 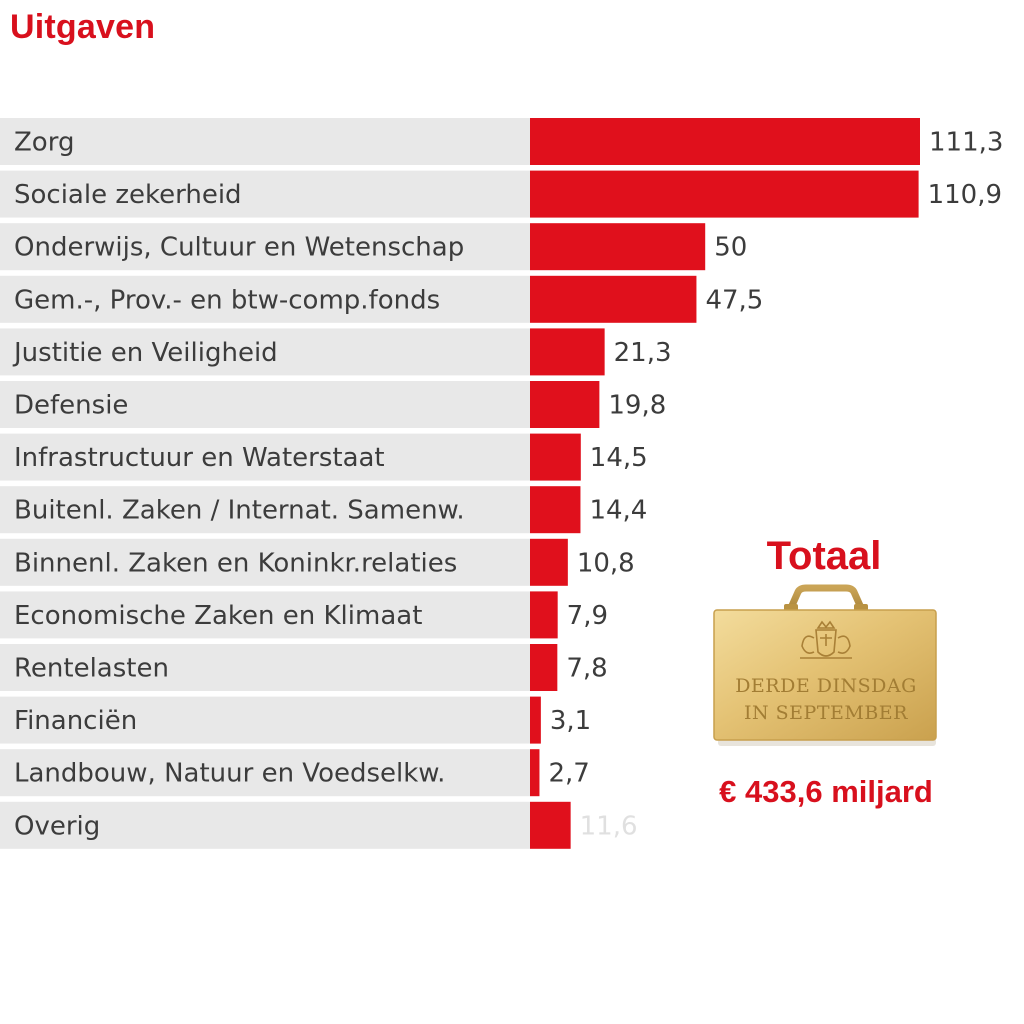 What do you see at coordinates (568, 774) in the screenshot?
I see `value-label: 2,7` at bounding box center [568, 774].